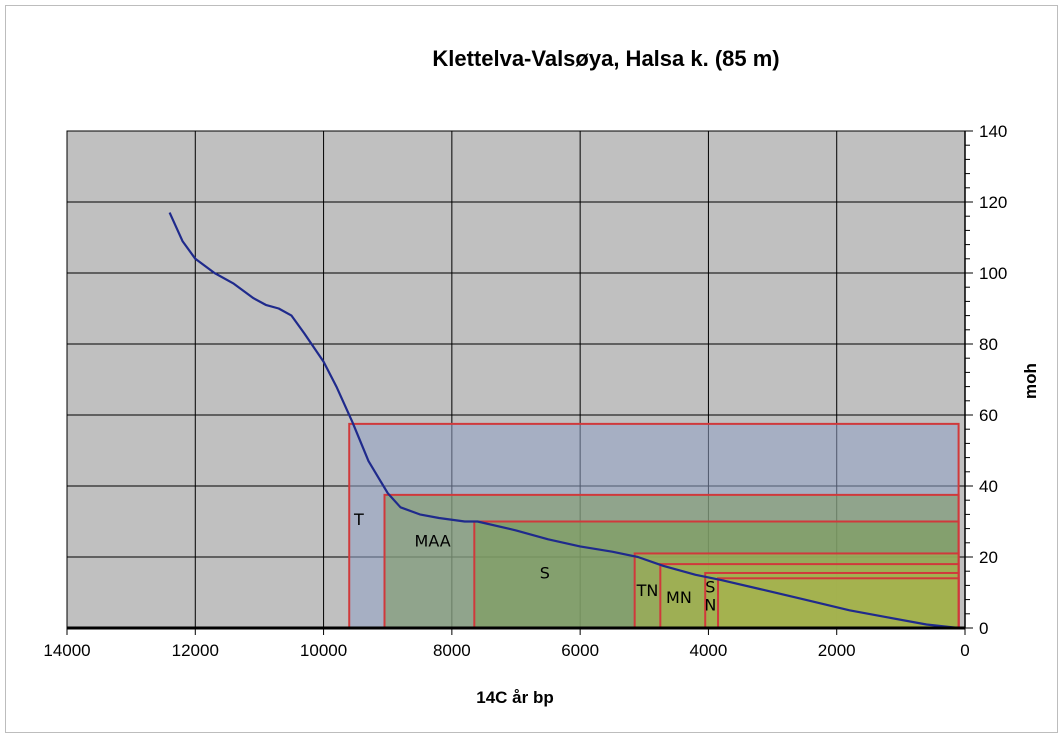  I want to click on y-axis-label: moh, so click(1030, 381).